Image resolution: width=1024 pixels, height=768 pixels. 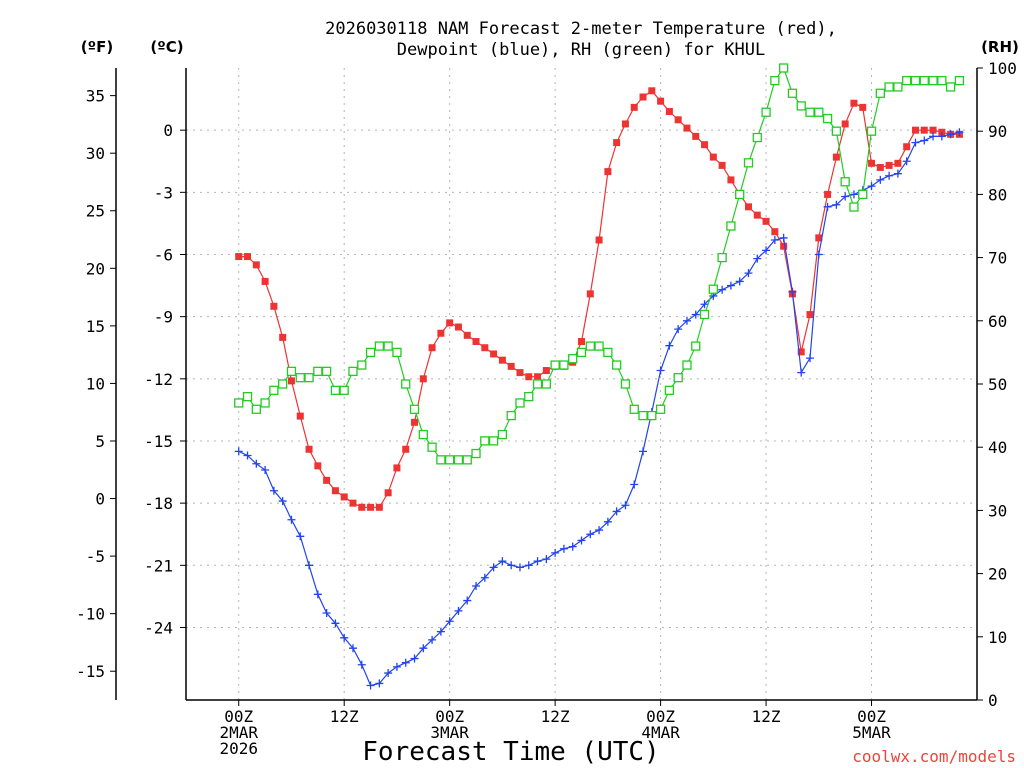 I want to click on fahrenheit-tick-label: -15, so click(x=90, y=671).